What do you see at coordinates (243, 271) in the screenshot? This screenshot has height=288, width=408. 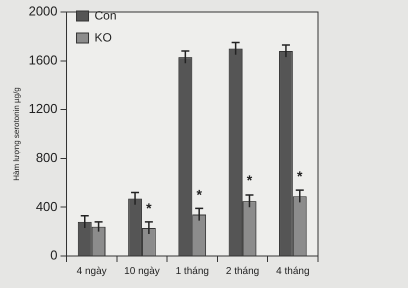 I see `x-tick-label: 2 tháng` at bounding box center [243, 271].